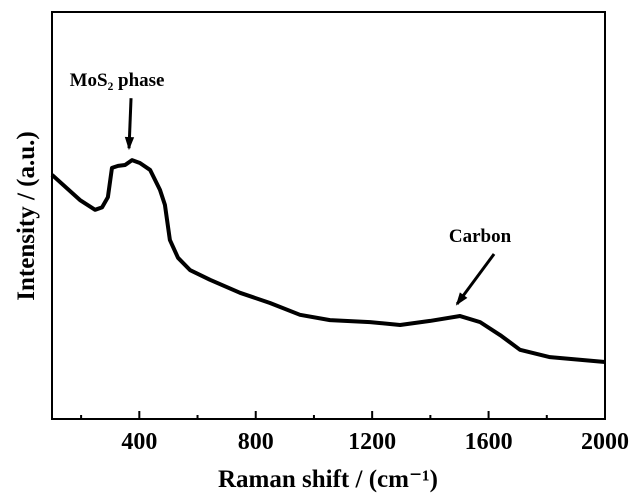 The height and width of the screenshot is (496, 638). I want to click on x-tick-label: 400, so click(139, 442).